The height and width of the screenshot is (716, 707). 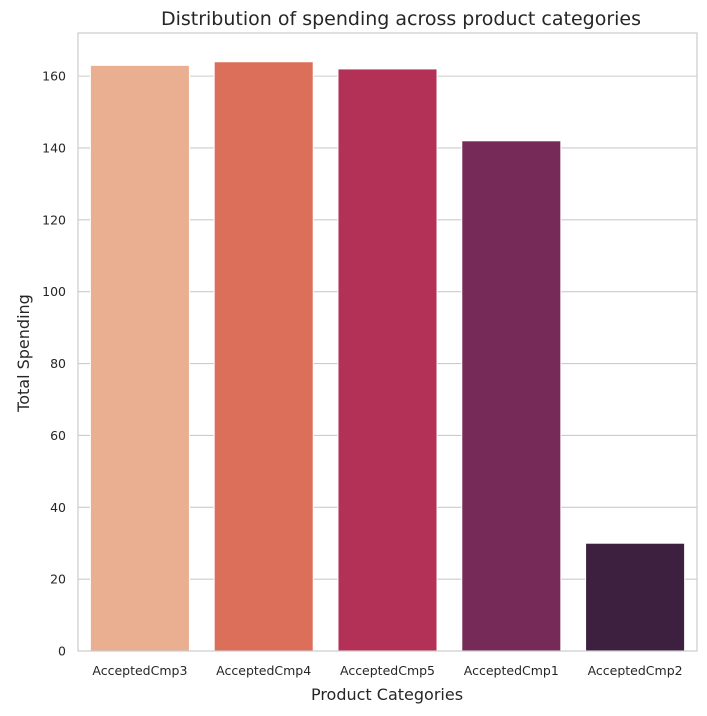 What do you see at coordinates (387, 360) in the screenshot?
I see `bar-acceptedcmp5` at bounding box center [387, 360].